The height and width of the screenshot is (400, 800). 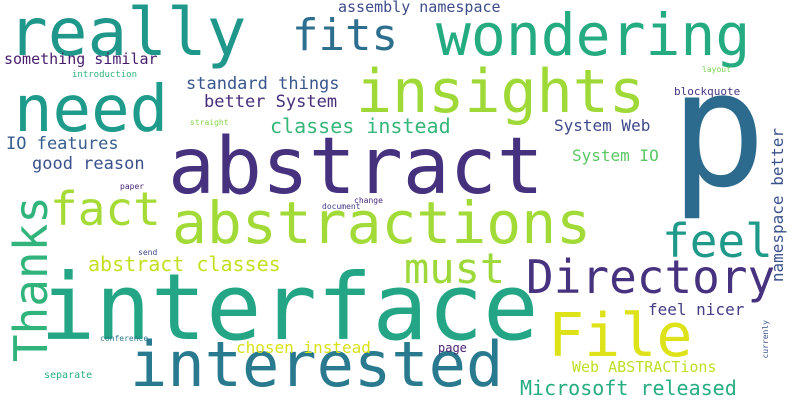 I want to click on word-layout: layout, so click(x=716, y=69).